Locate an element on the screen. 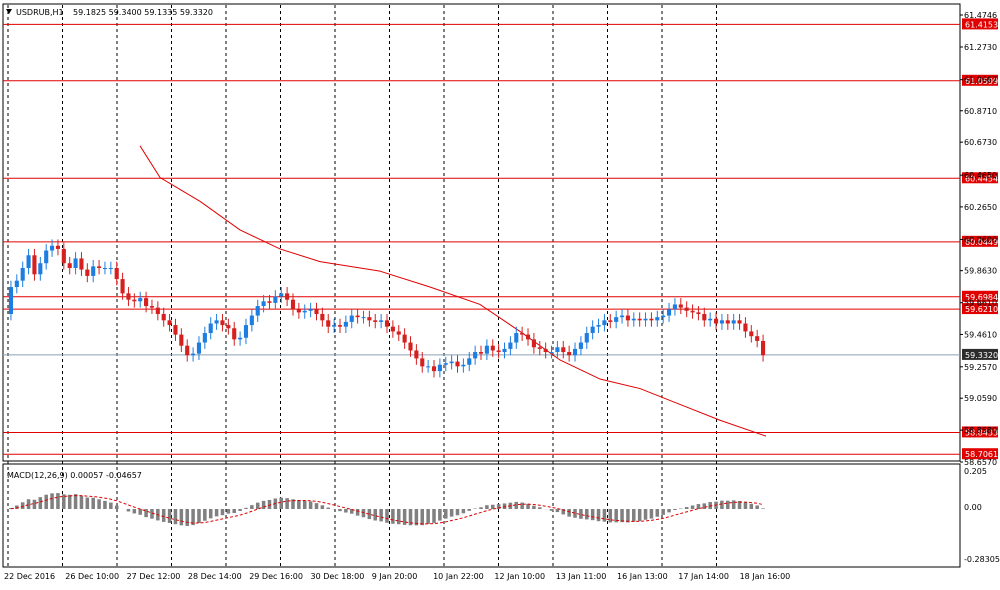 This screenshot has height=590, width=1000. macd-tick-label: -0.28305 is located at coordinates (982, 559).